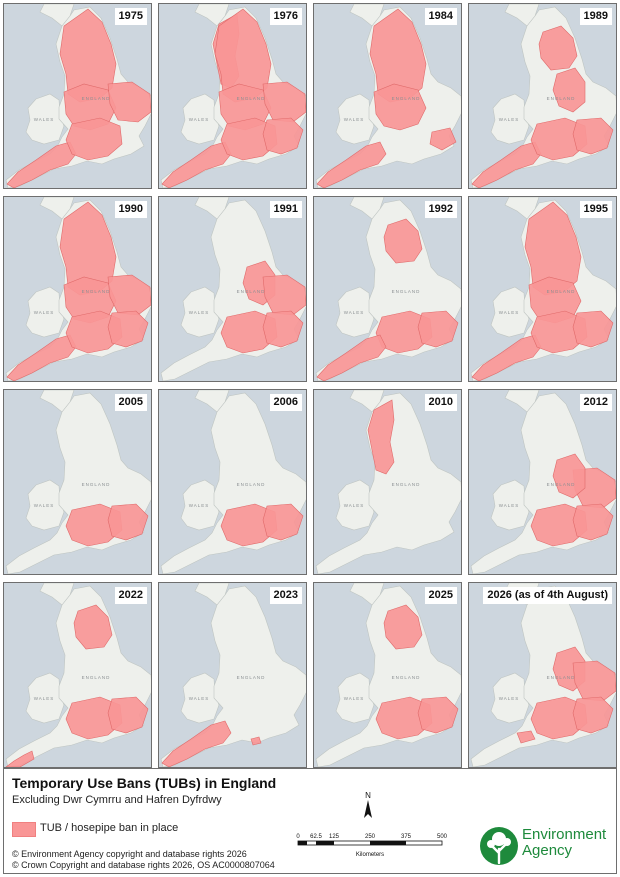 Image resolution: width=620 pixels, height=877 pixels. I want to click on scale-tick-label: 0, so click(298, 837).